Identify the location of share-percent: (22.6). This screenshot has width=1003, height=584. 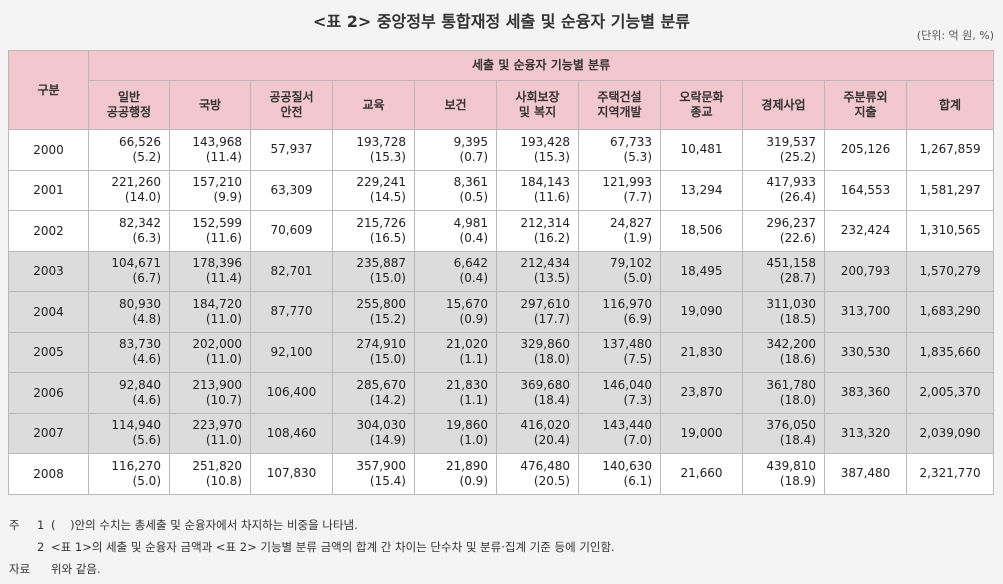
(797, 237).